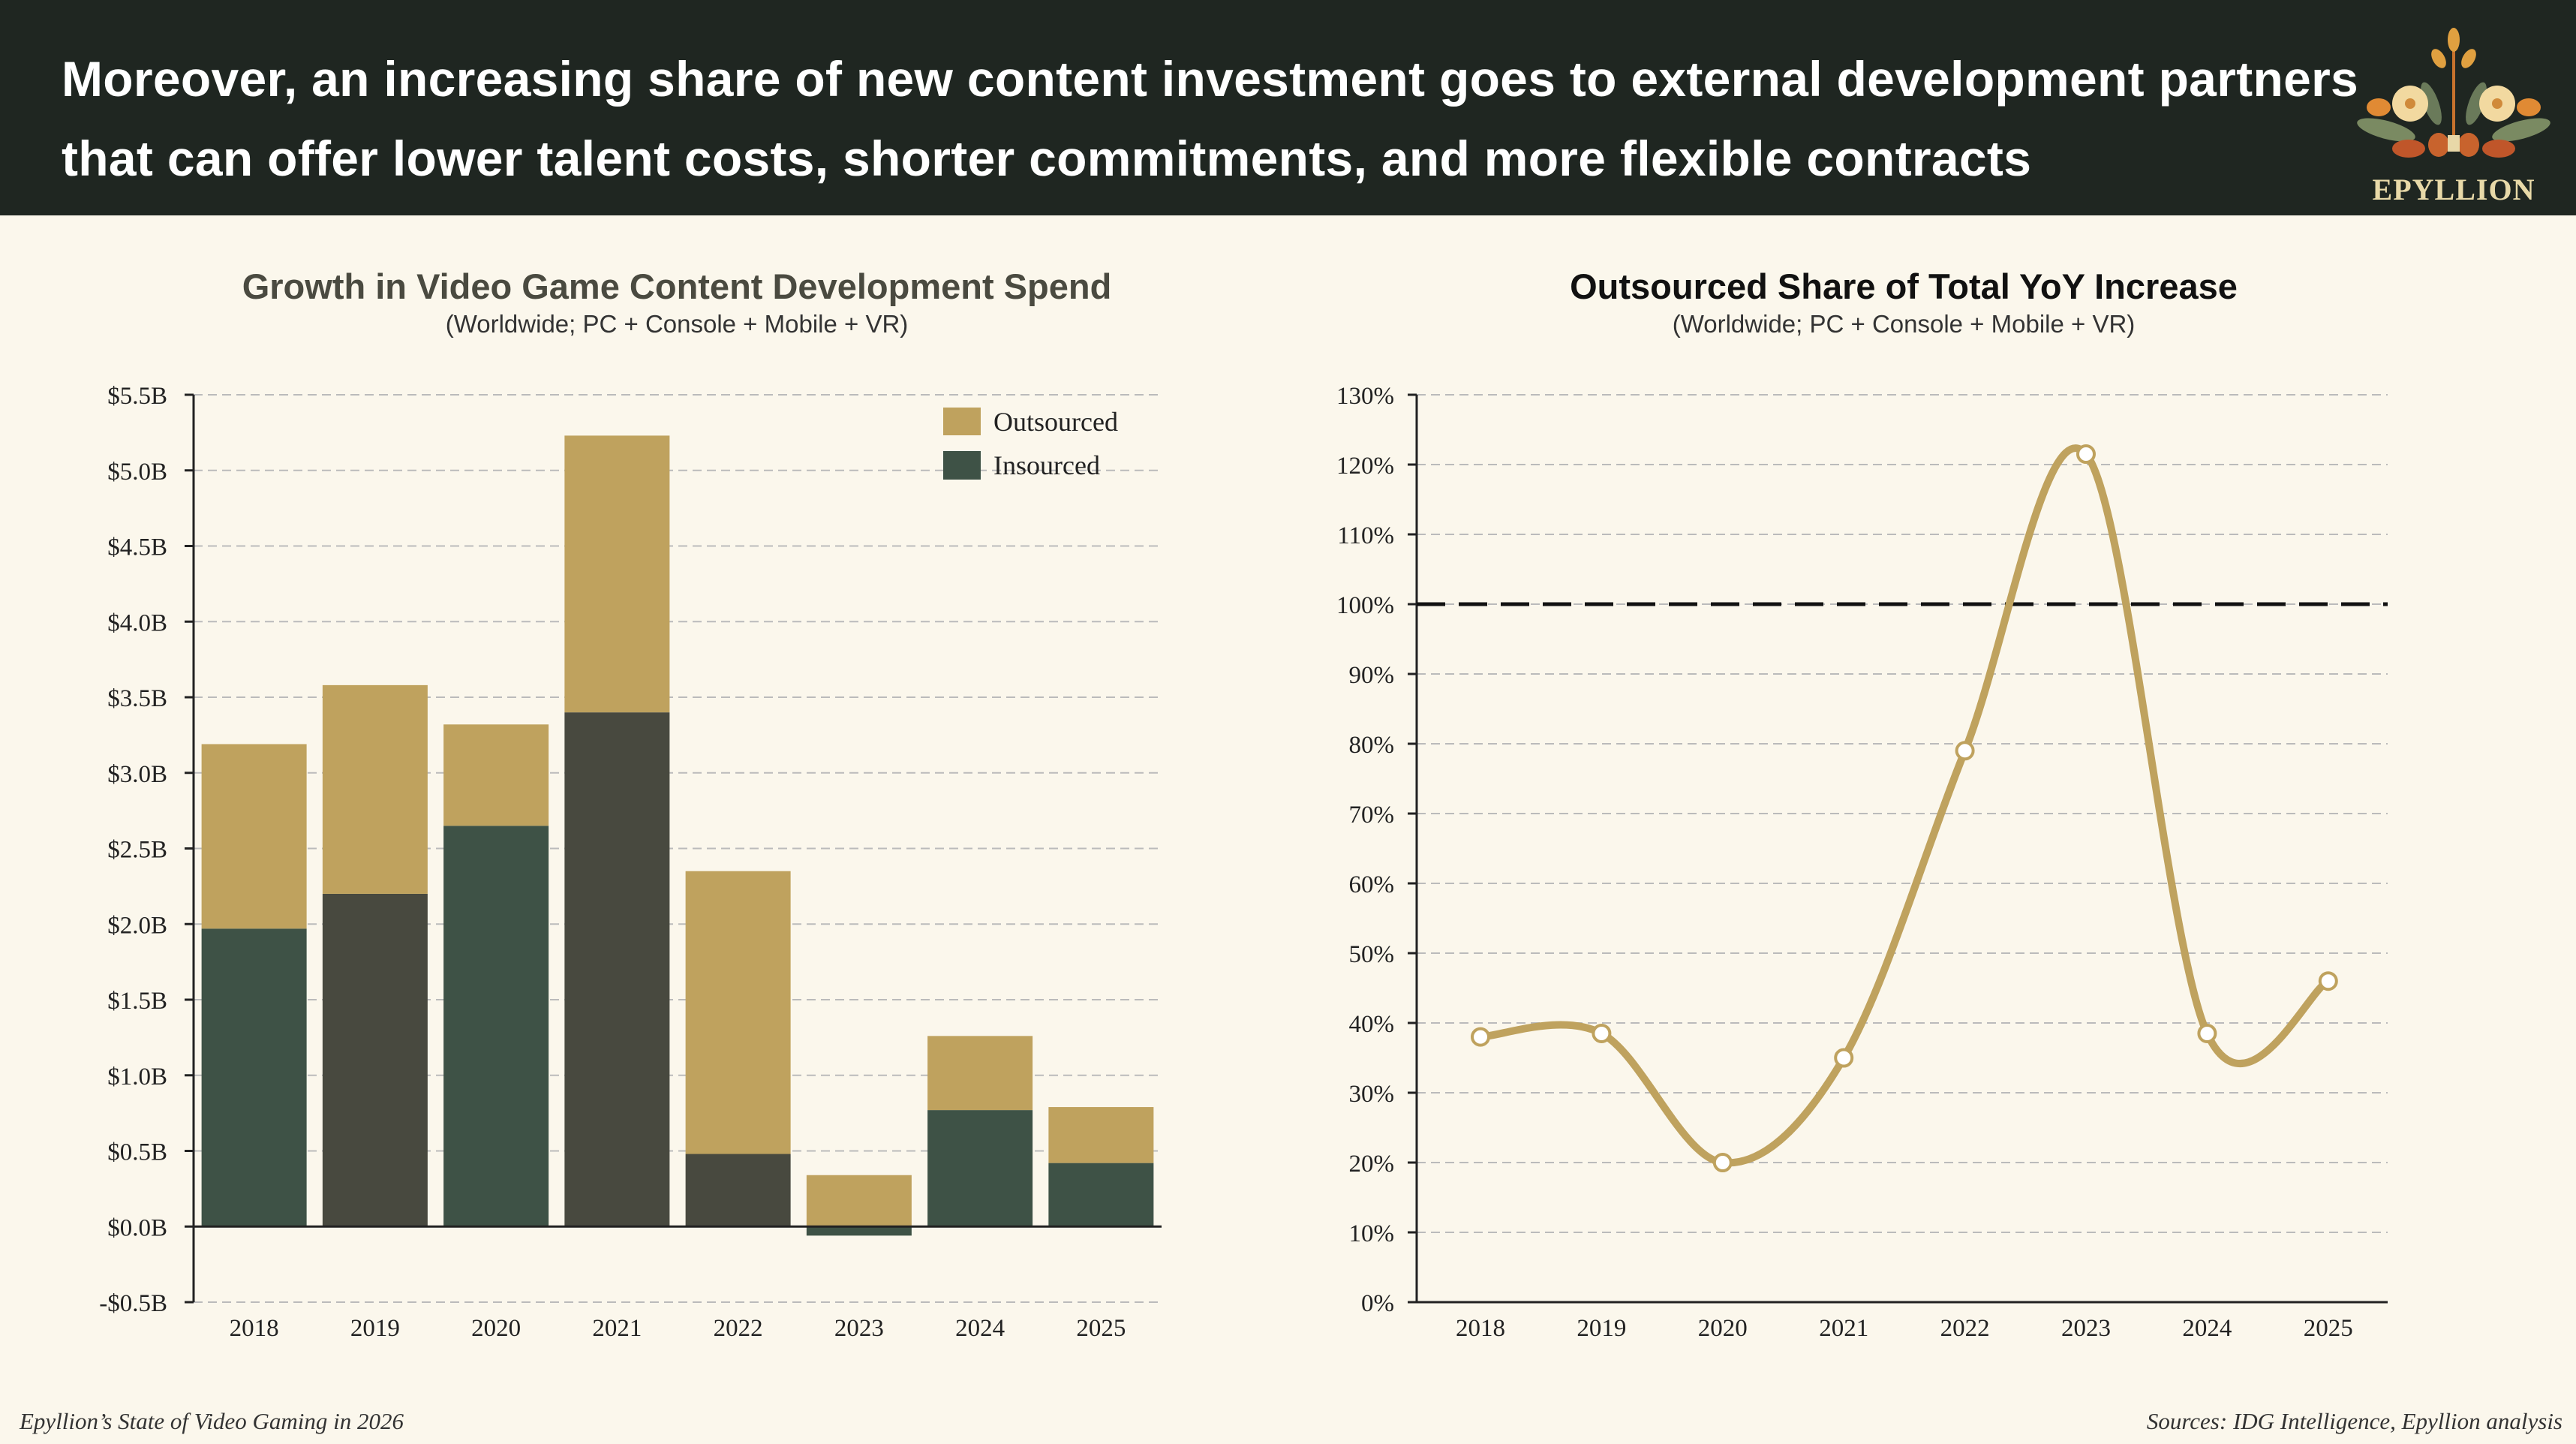  I want to click on legend-swatch-insourced, so click(962, 465).